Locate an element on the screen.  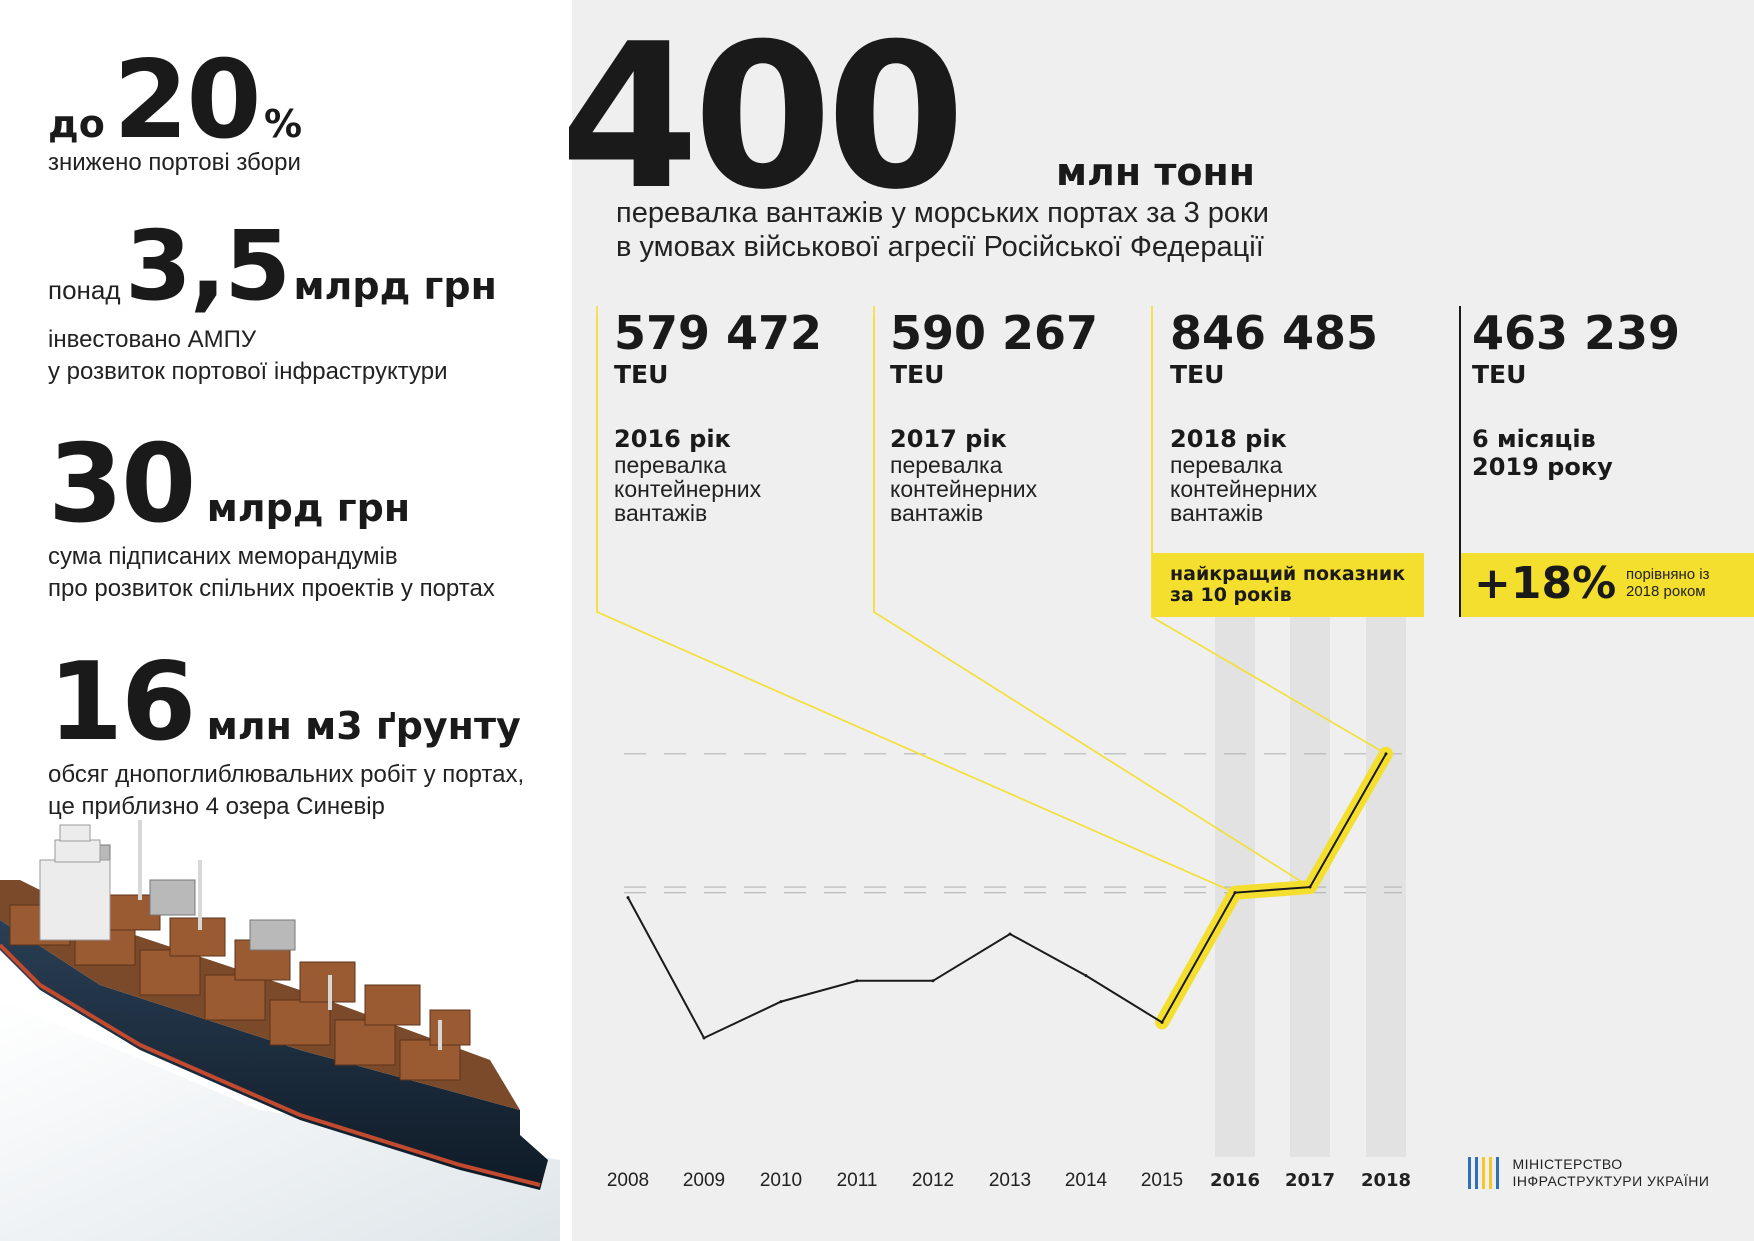
x-tick-2014: 2014 is located at coordinates (1086, 1180).